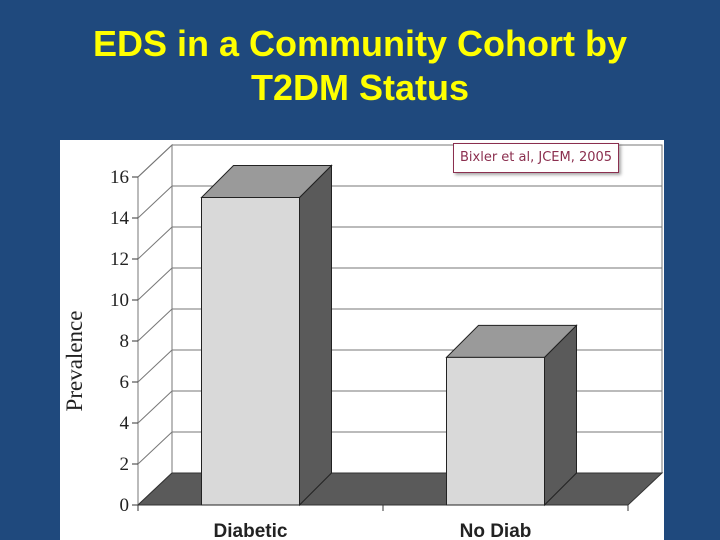  I want to click on citation-box: Bixler et al, JCEM, 2005, so click(536, 158).